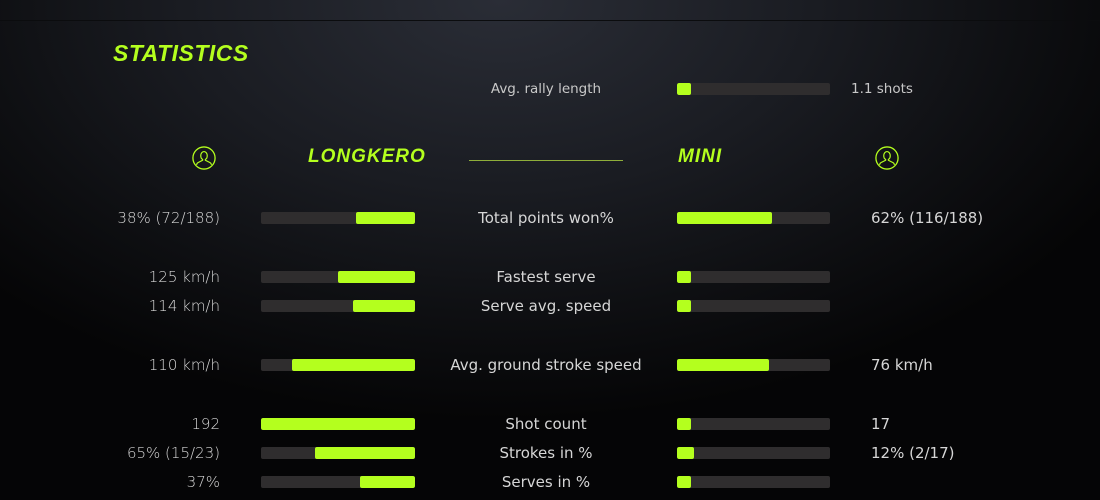  I want to click on right-value: 12% (2/17), so click(913, 453).